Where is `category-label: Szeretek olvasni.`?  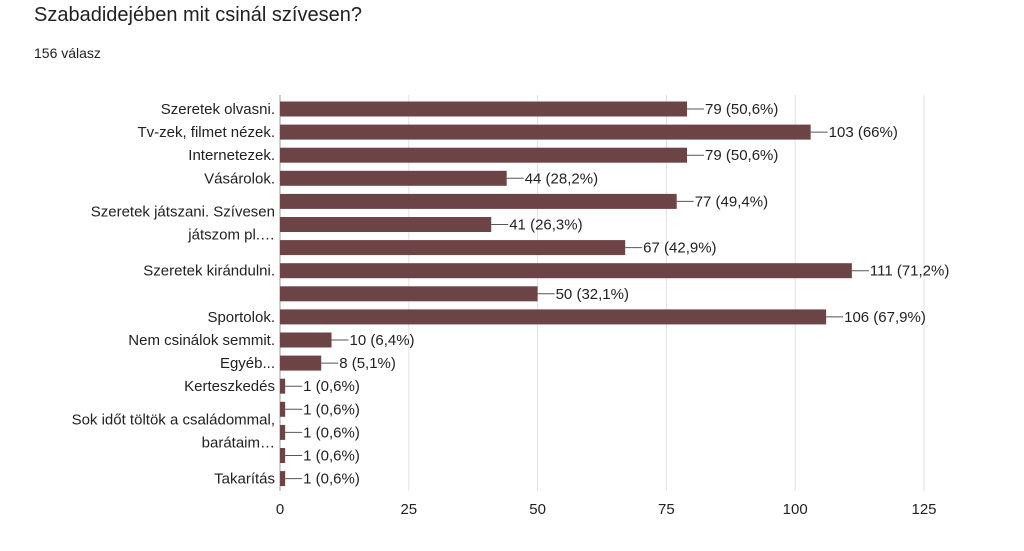 category-label: Szeretek olvasni. is located at coordinates (218, 109).